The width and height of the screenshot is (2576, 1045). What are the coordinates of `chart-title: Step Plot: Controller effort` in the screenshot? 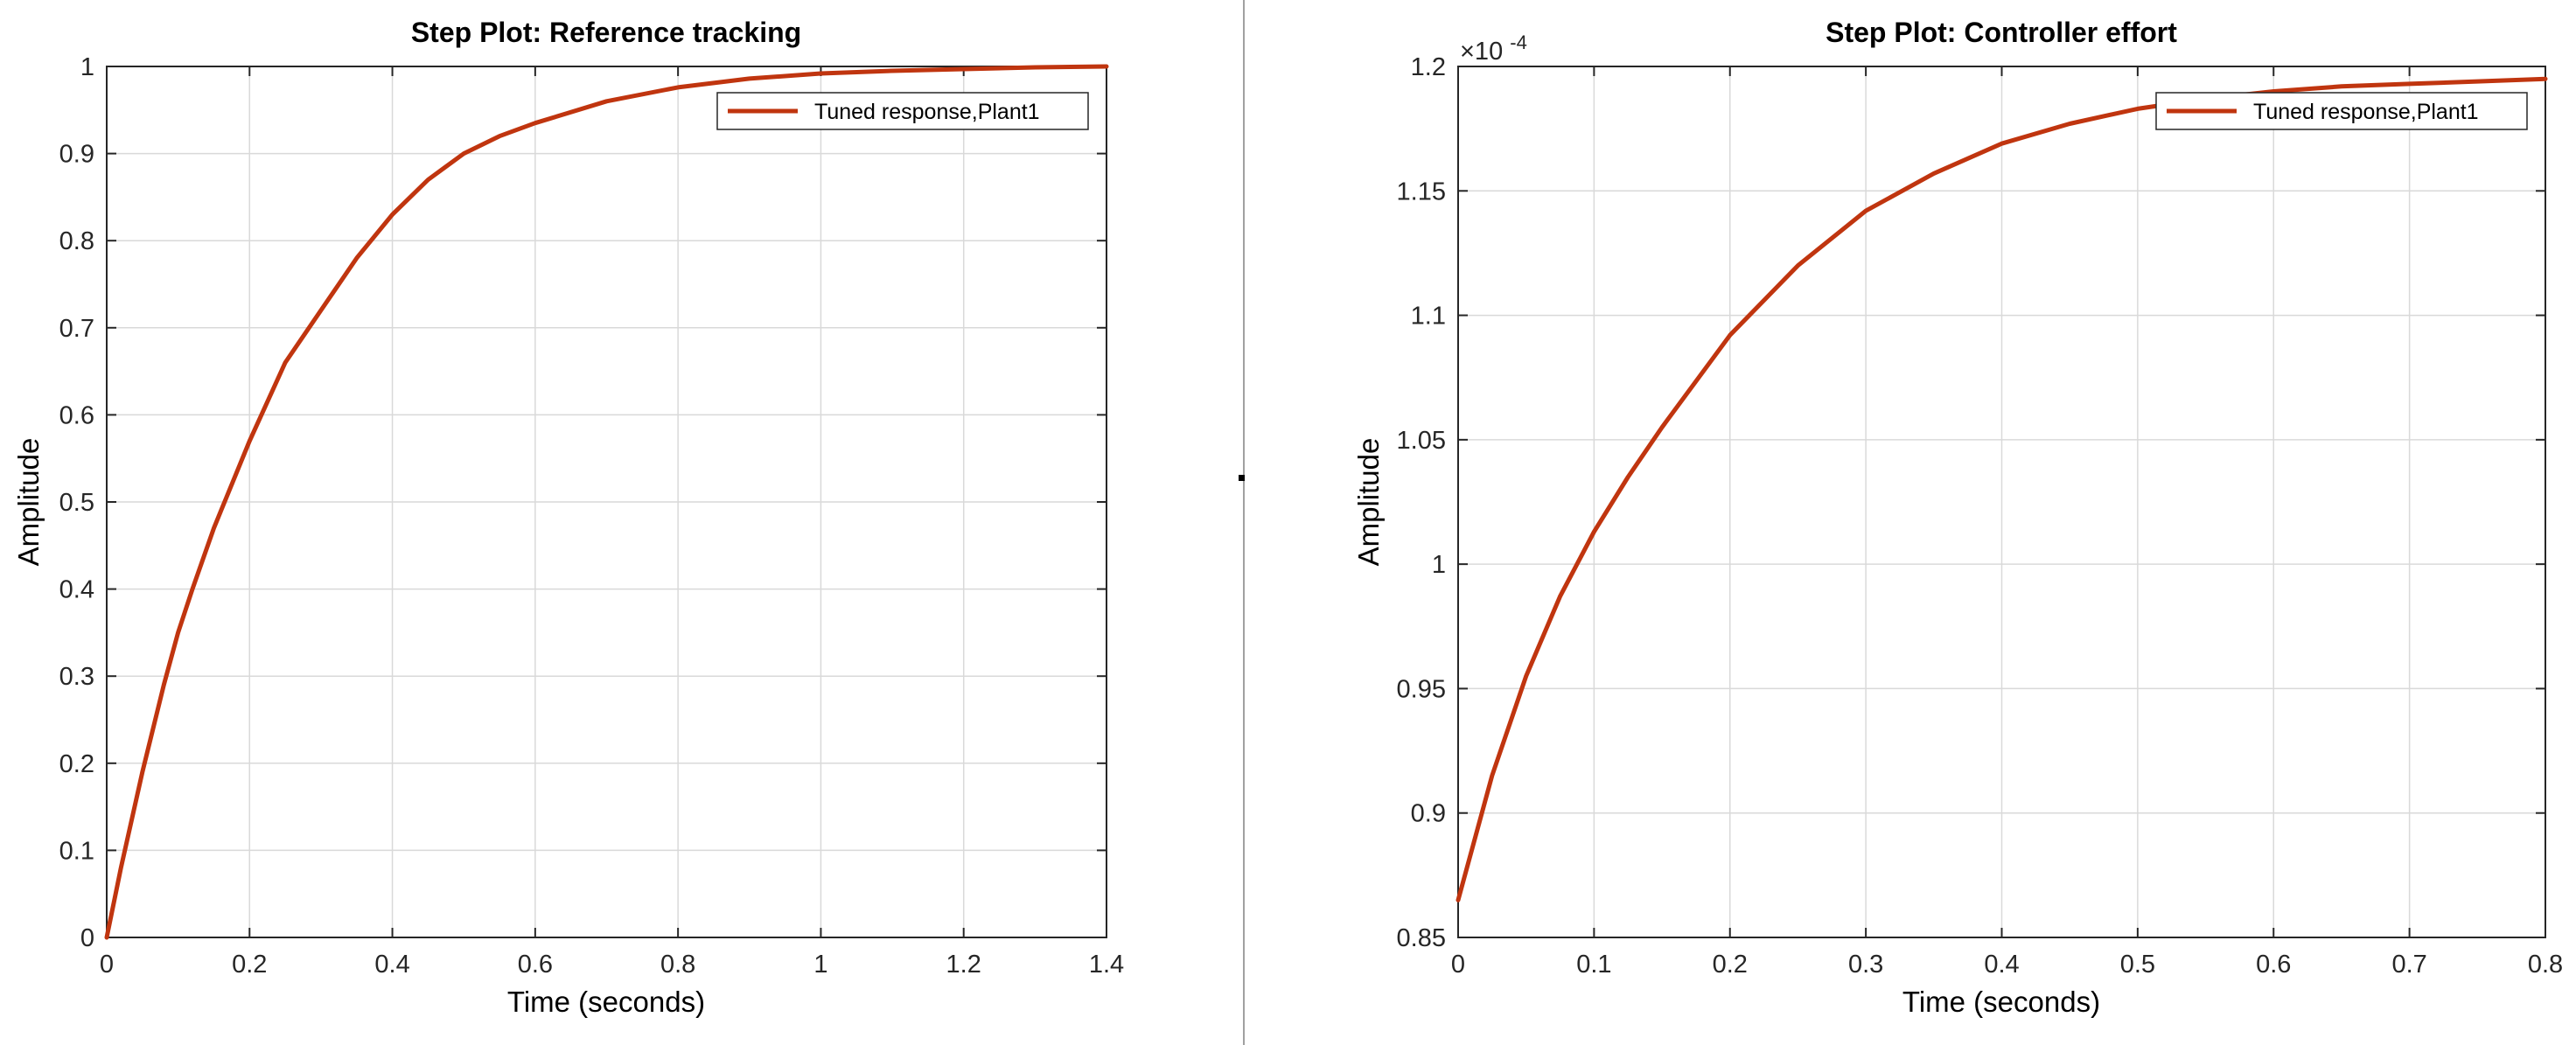 It's located at (2001, 33).